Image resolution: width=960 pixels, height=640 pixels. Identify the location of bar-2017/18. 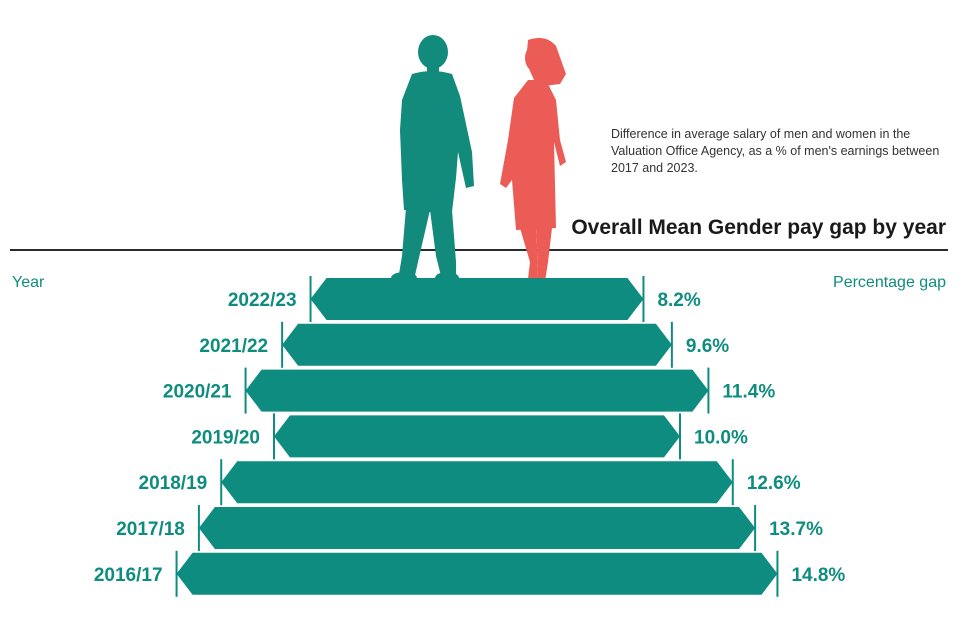
(477, 528).